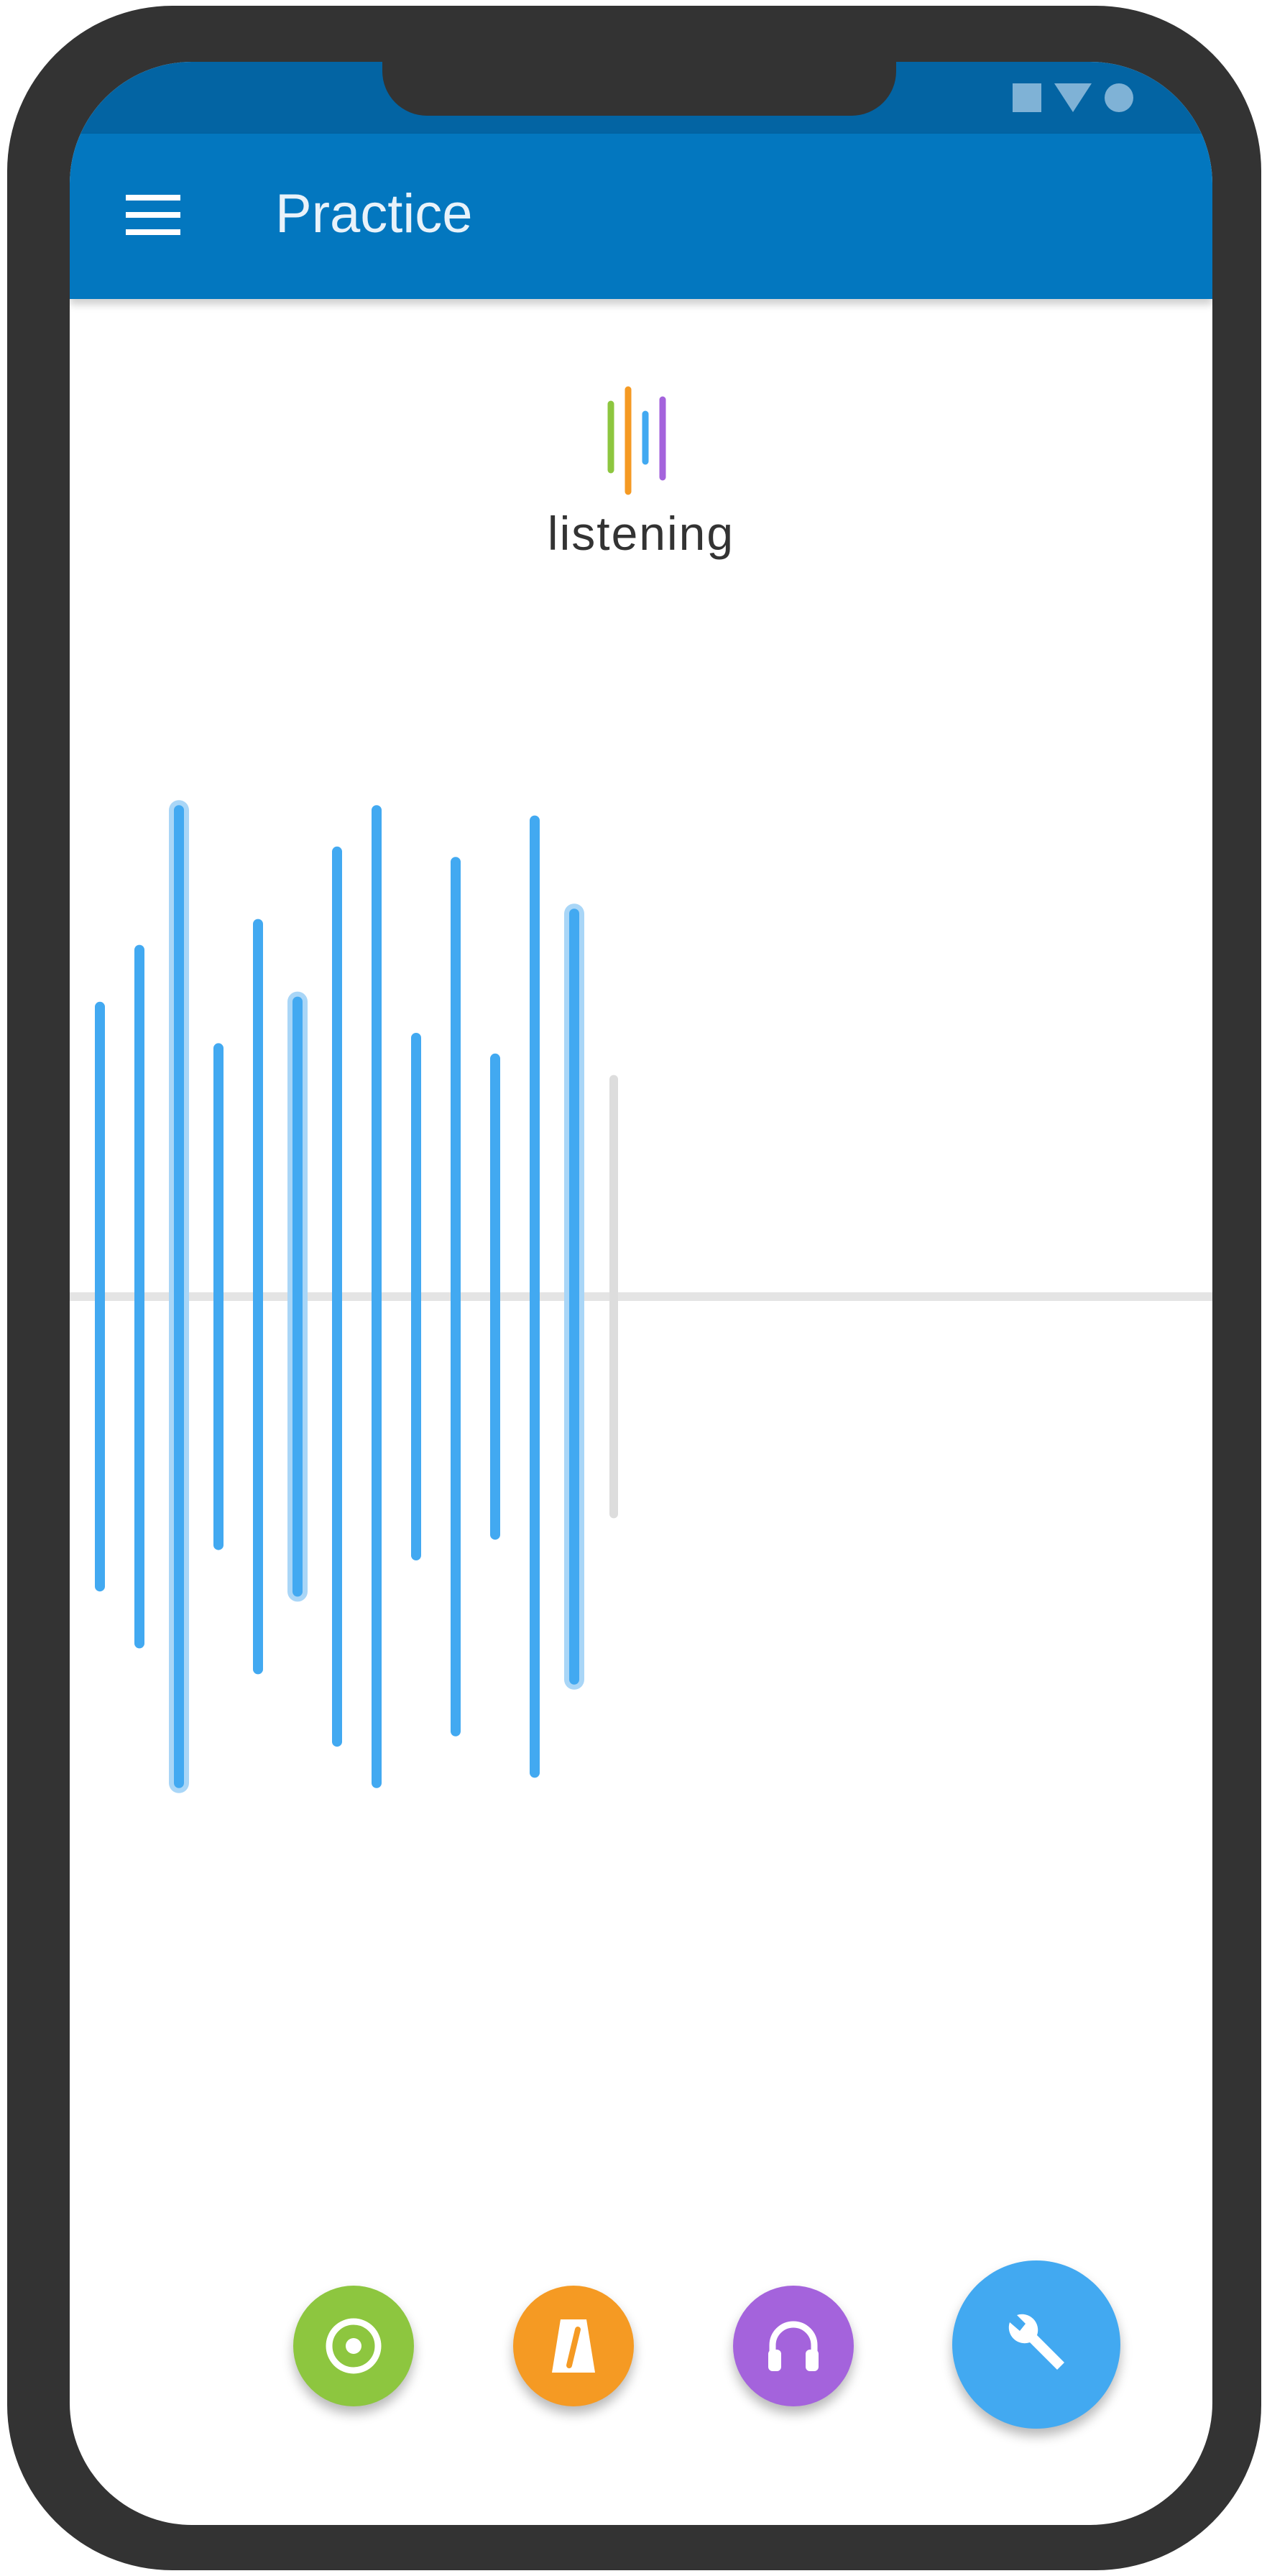  I want to click on headphones-icon, so click(794, 2346).